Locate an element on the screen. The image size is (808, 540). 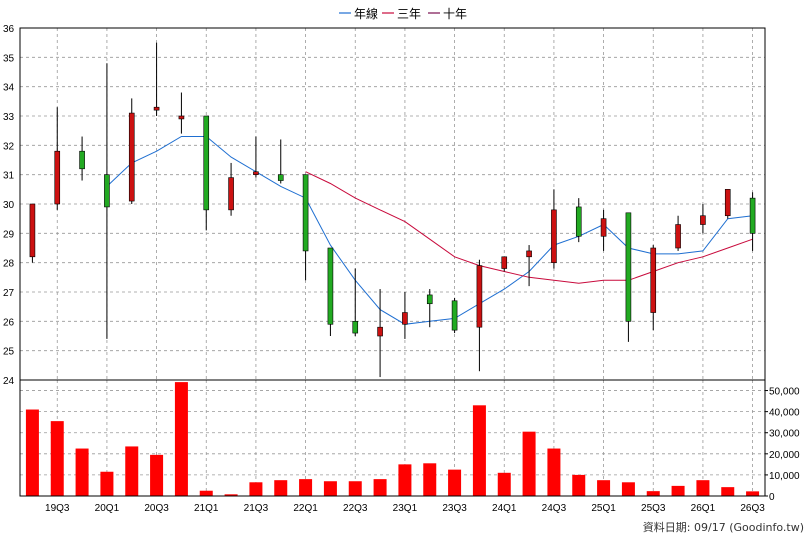
legend: 年線 三年 十年 is located at coordinates (403, 13).